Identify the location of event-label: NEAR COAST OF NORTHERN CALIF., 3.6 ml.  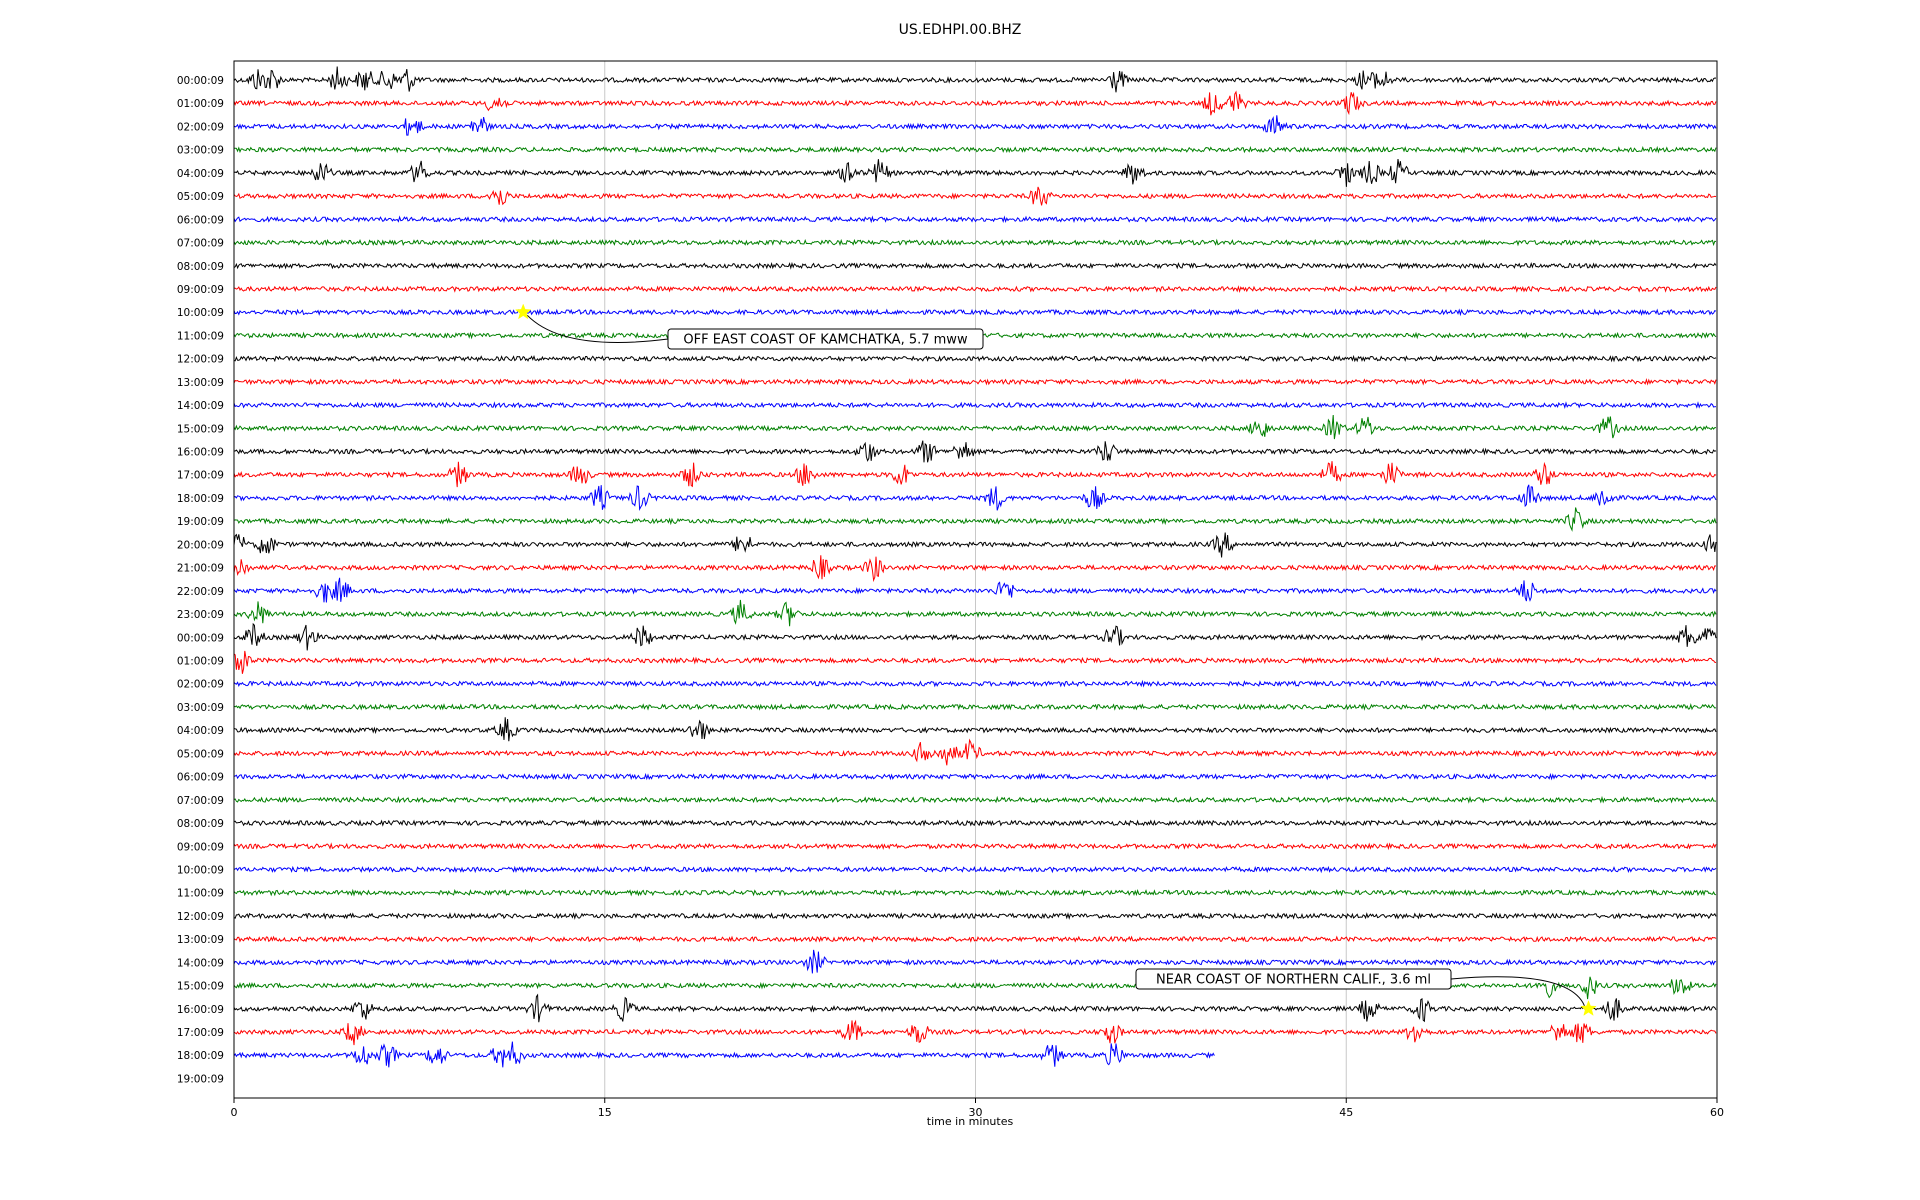
(1293, 980).